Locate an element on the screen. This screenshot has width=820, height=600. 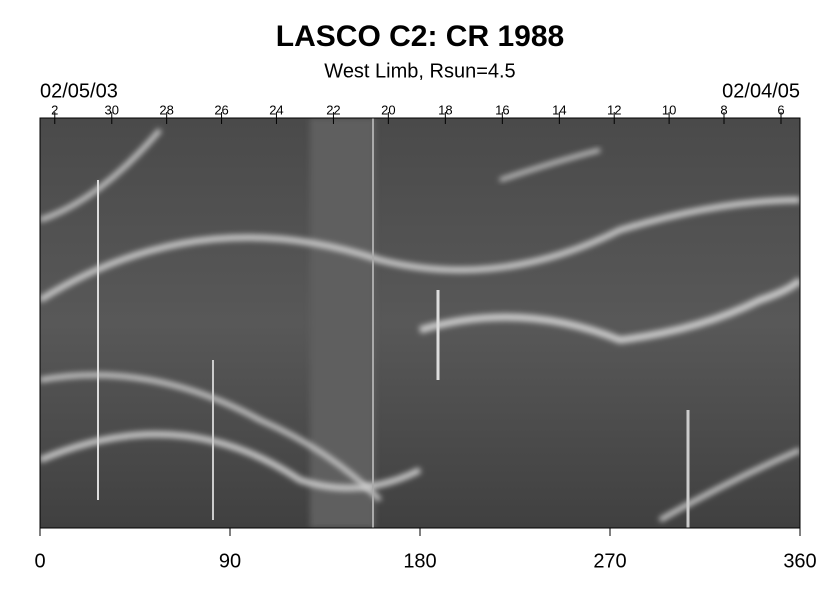
top-tick-label: 16 is located at coordinates (502, 109).